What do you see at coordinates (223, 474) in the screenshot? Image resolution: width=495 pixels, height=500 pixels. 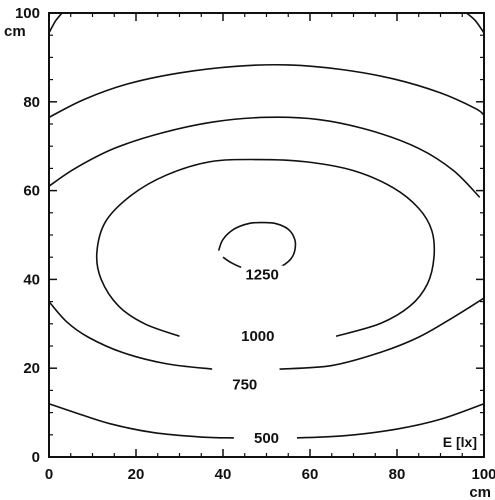 I see `x-tick-label: 40` at bounding box center [223, 474].